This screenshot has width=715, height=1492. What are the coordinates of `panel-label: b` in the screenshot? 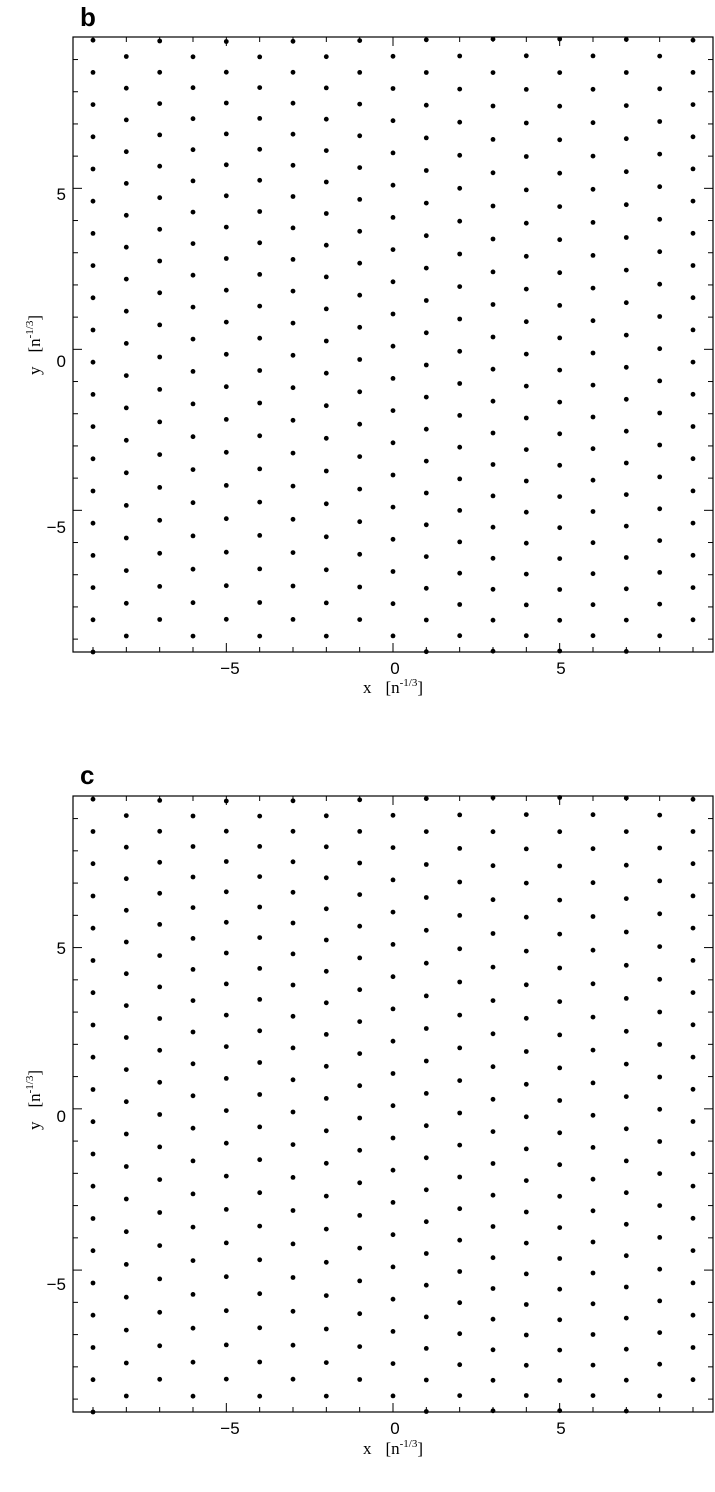 It's located at (88, 17).